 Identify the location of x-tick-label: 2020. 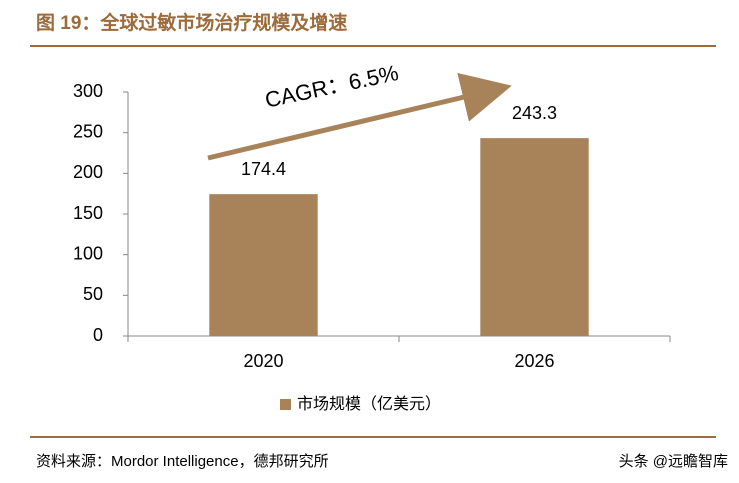
(263, 361).